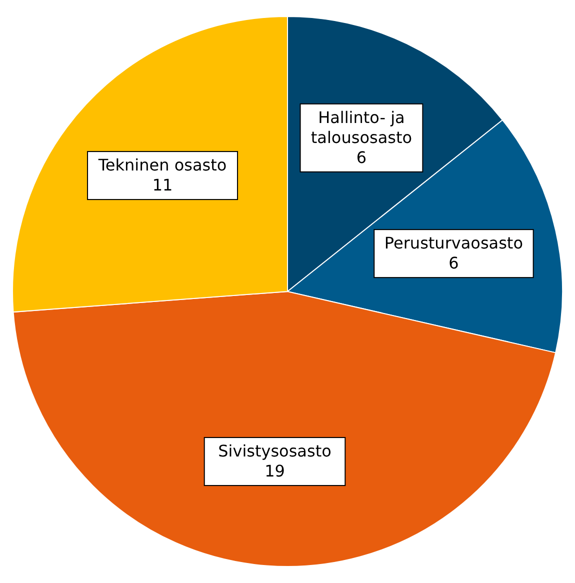 This screenshot has height=583, width=575. Describe the element at coordinates (454, 243) in the screenshot. I see `slice-label: Perusturvaosasto` at that location.